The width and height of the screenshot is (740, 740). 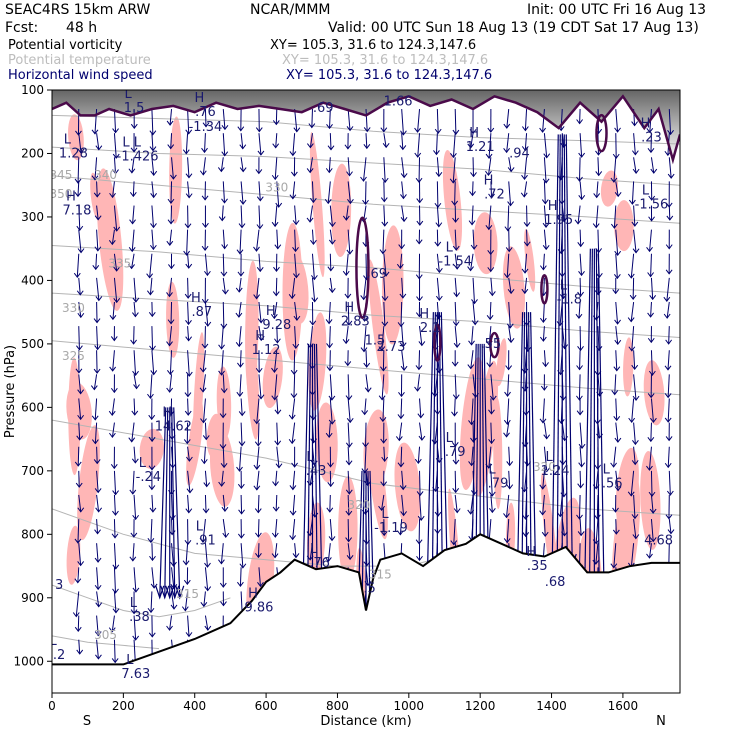 I want to click on theta-label: 345, so click(x=60, y=175).